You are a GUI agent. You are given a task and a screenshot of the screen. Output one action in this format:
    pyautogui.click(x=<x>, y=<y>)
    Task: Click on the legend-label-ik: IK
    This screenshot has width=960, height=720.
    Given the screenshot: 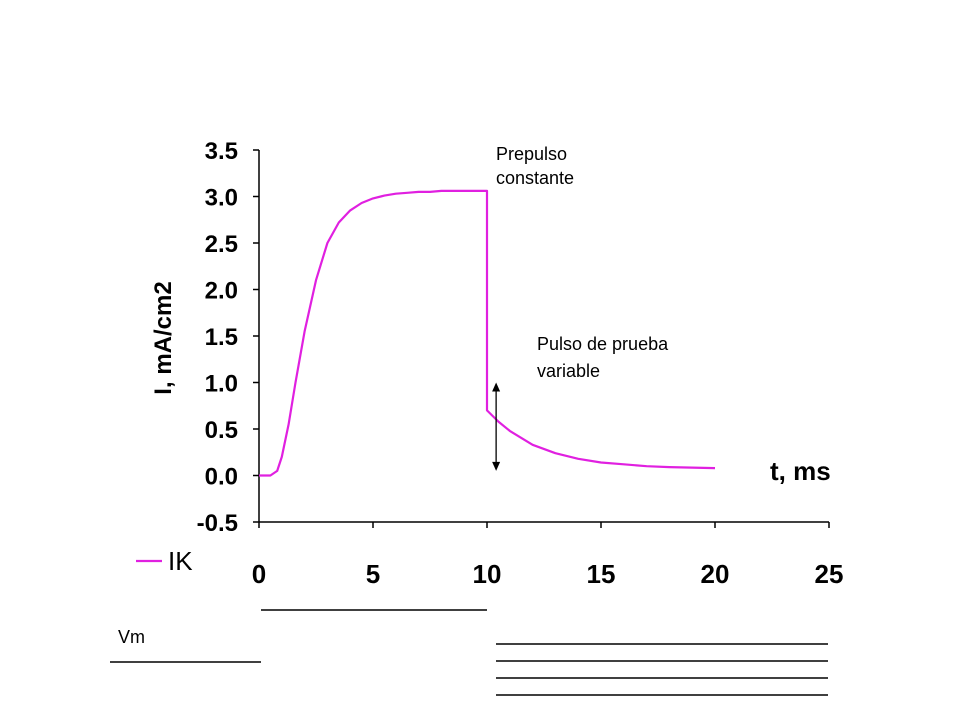 What is the action you would take?
    pyautogui.click(x=180, y=561)
    